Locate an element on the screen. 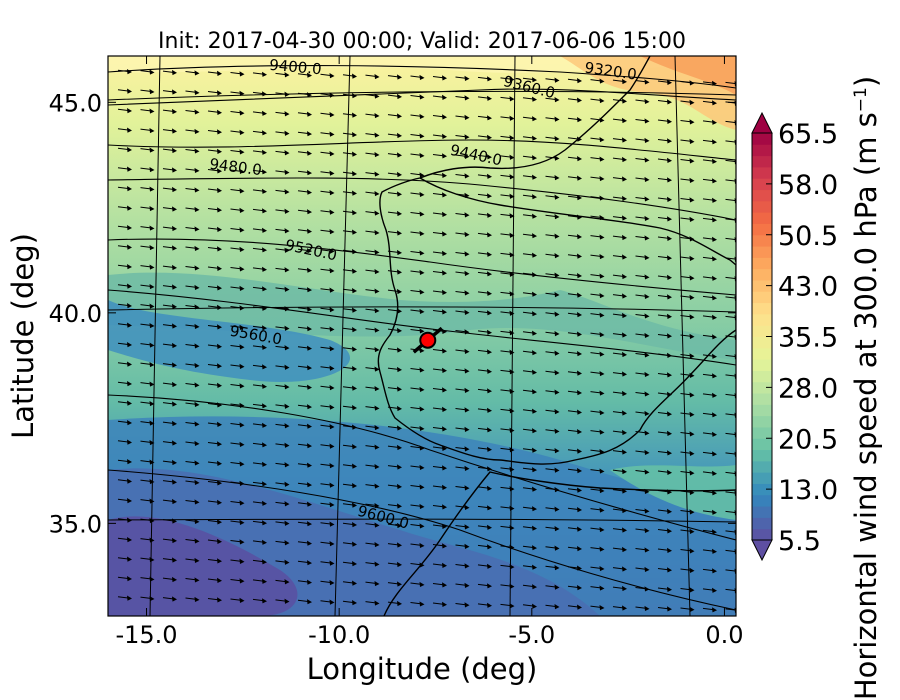 The image size is (900, 700). wind-patch is located at coordinates (688, 75).